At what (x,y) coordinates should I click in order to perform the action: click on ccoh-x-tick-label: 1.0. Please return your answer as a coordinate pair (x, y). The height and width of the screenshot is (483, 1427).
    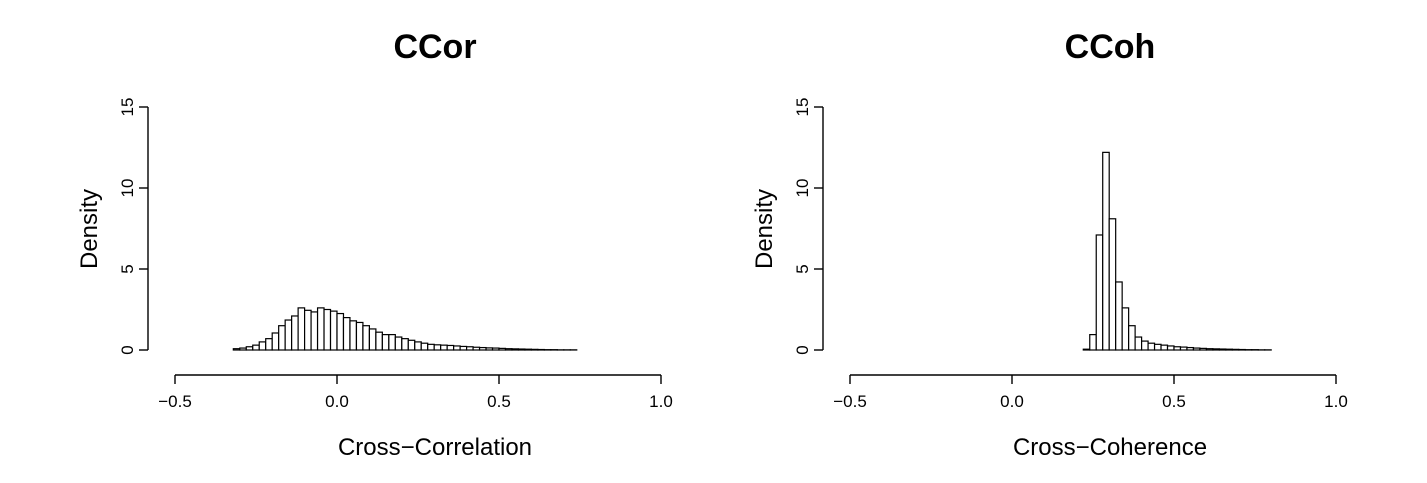
    Looking at the image, I should click on (1336, 401).